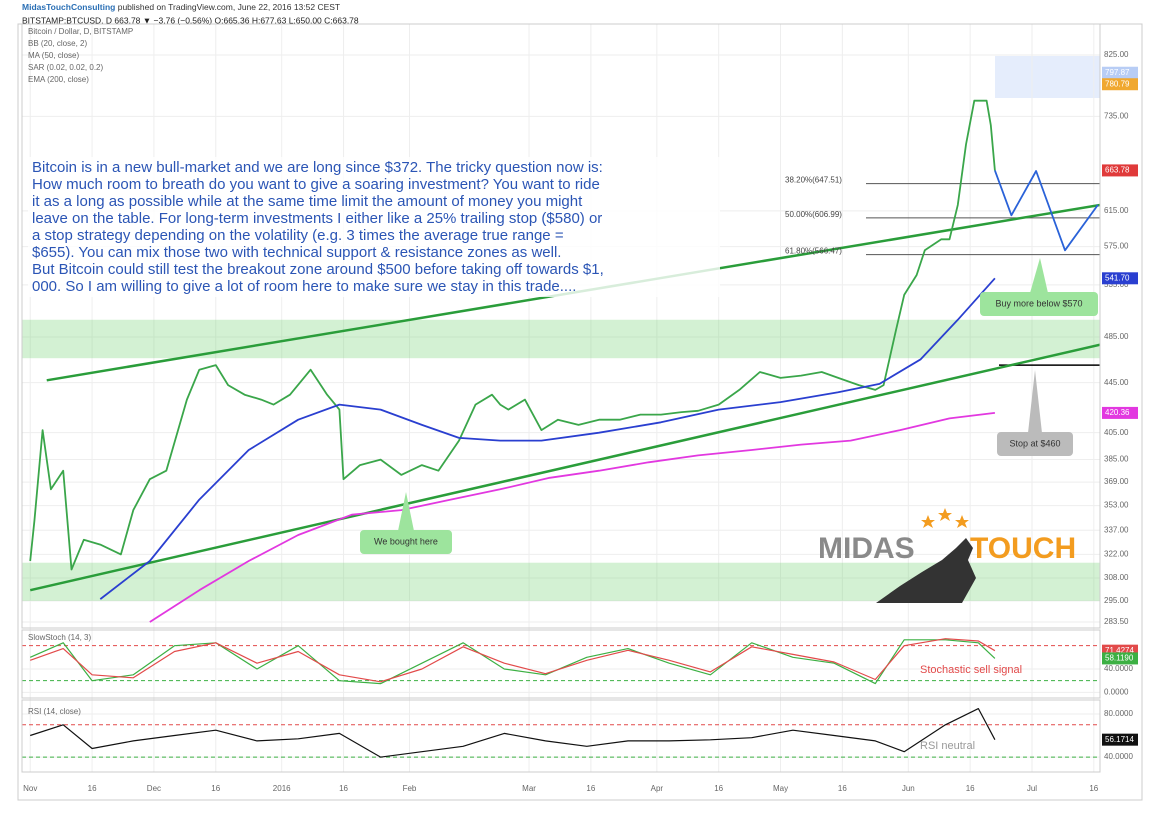  I want to click on x-tick-label: May, so click(780, 788).